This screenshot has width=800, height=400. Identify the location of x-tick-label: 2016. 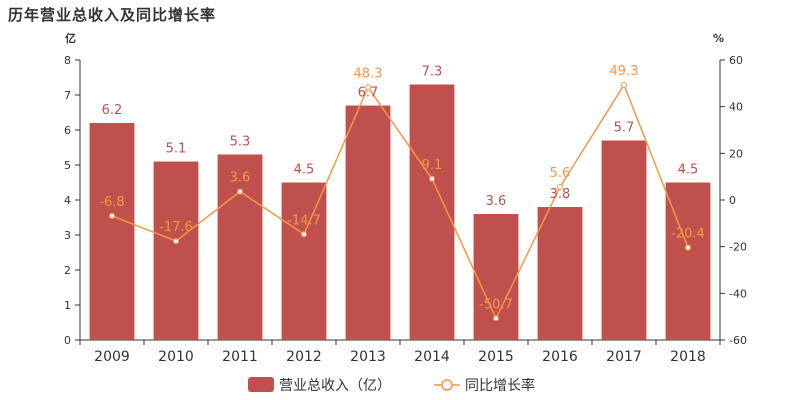
(560, 357).